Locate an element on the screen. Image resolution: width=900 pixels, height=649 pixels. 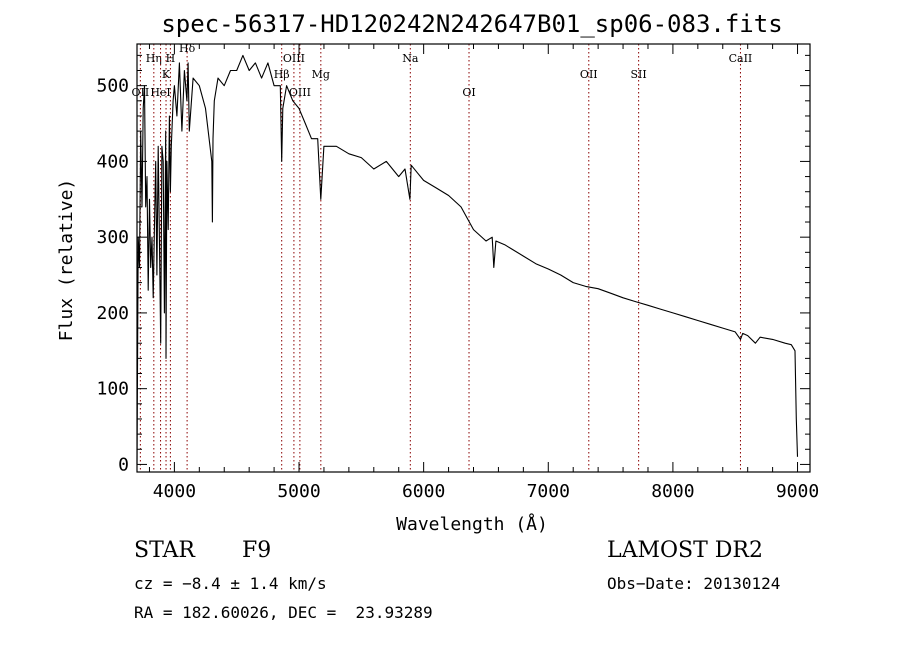
line-marker-label-4: HeI is located at coordinates (160, 92).